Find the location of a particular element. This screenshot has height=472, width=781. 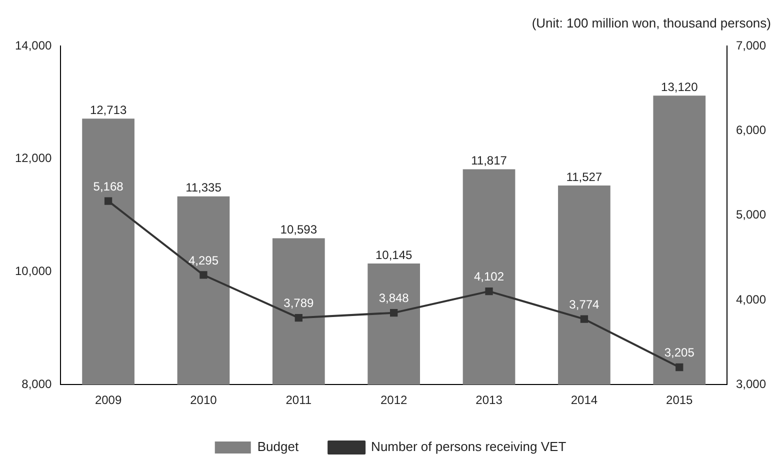

data-label: 10,593 is located at coordinates (299, 229).